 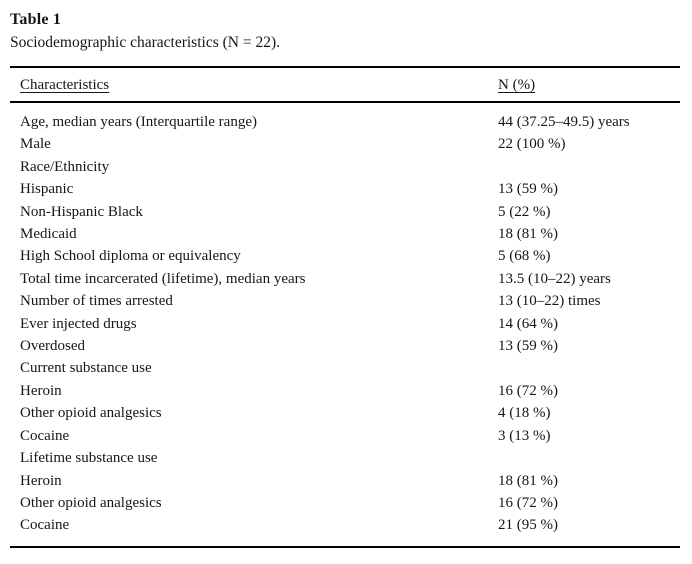 What do you see at coordinates (78, 323) in the screenshot?
I see `row-label: Ever injected drugs` at bounding box center [78, 323].